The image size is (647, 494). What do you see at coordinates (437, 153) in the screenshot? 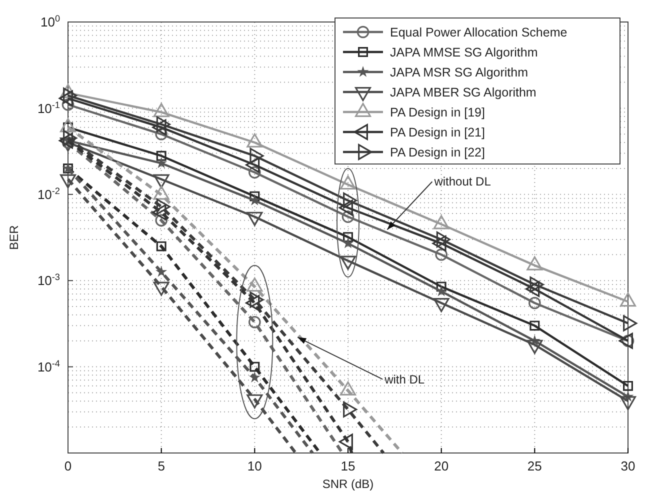
I see `legend-label: PA Design in [22]` at bounding box center [437, 153].